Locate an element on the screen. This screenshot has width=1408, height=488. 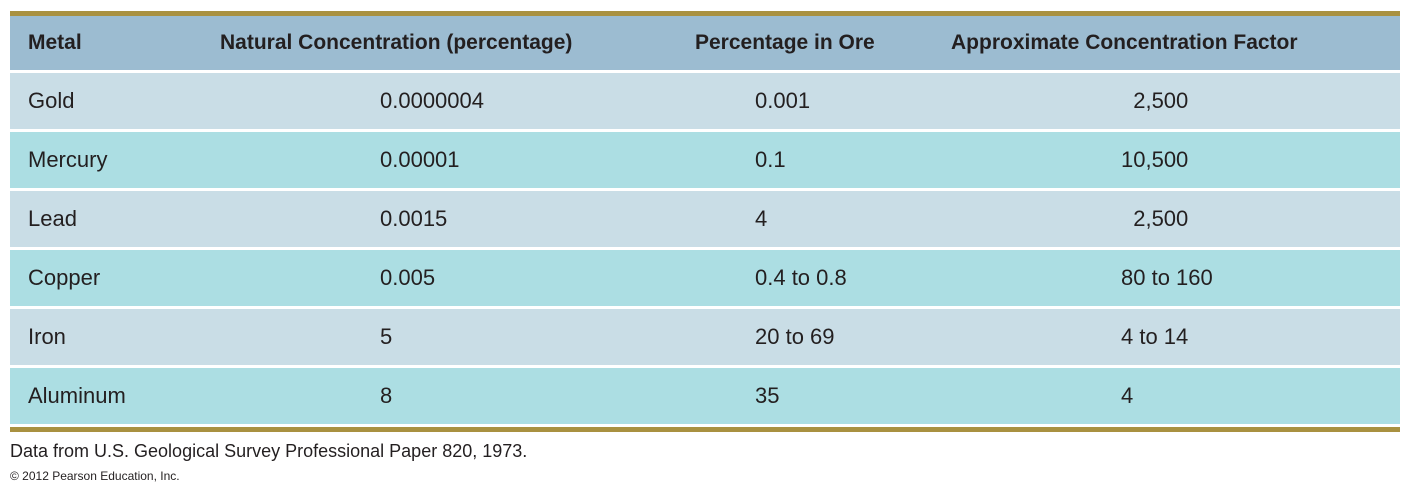
cell-concentration-factor: 10,500 is located at coordinates (1155, 159).